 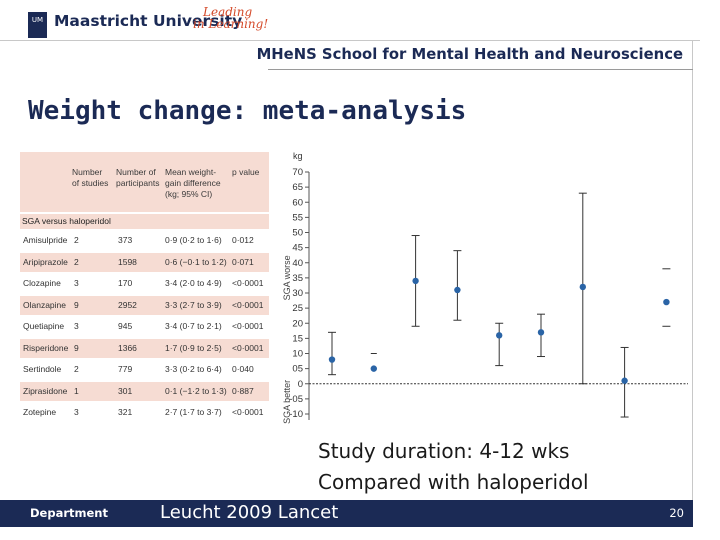 What do you see at coordinates (453, 482) in the screenshot?
I see `note-comparator: Compared with haloperidol` at bounding box center [453, 482].